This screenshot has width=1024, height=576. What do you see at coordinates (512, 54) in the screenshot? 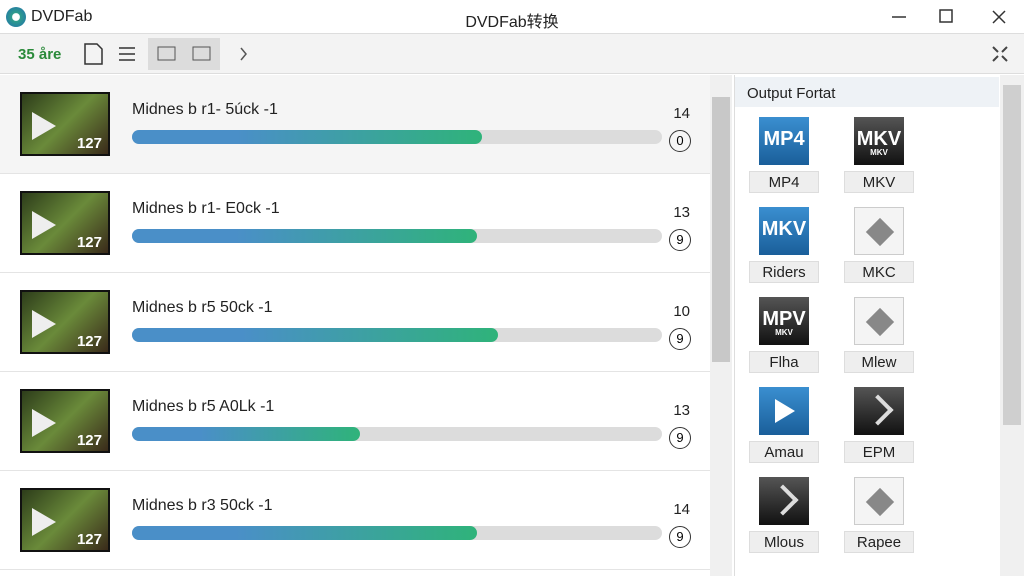
I see `toolbar: 35 åre` at bounding box center [512, 54].